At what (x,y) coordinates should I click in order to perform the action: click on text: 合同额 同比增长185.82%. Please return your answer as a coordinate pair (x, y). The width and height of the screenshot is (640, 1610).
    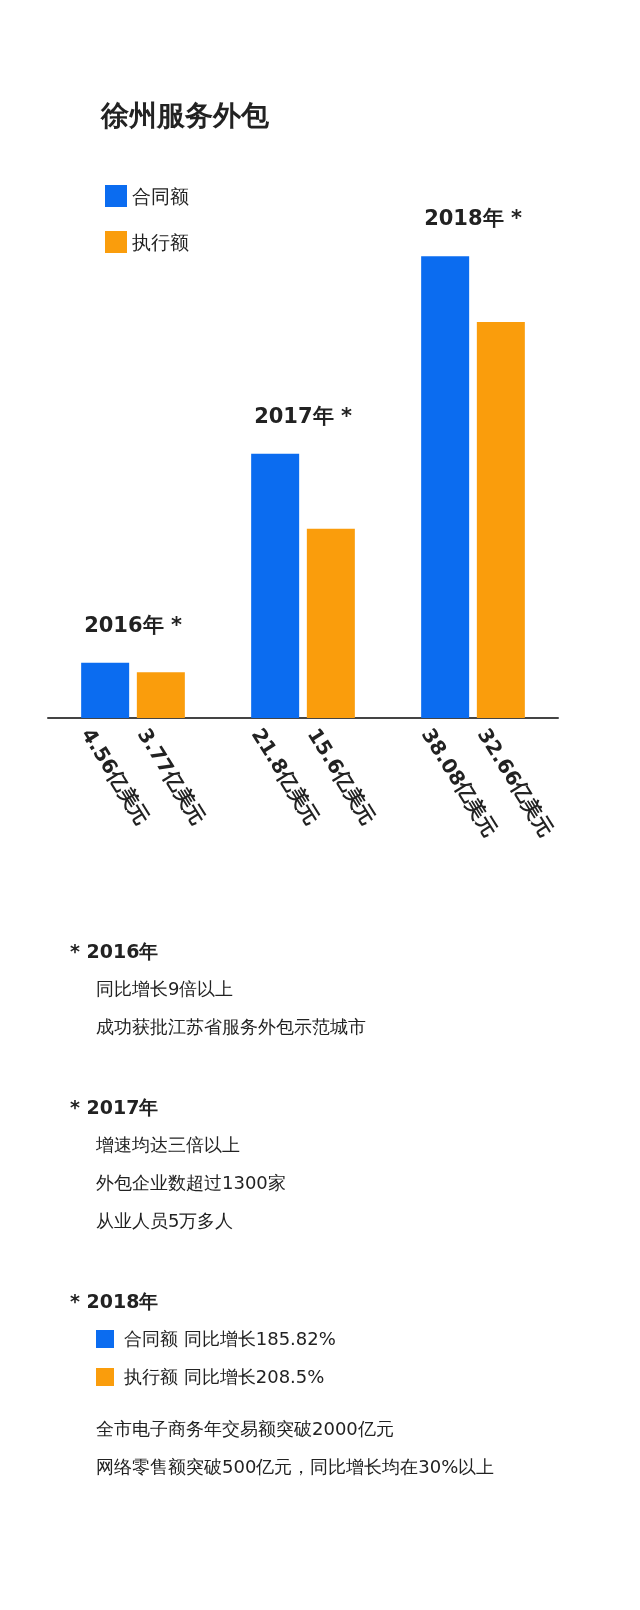
    Looking at the image, I should click on (230, 1339).